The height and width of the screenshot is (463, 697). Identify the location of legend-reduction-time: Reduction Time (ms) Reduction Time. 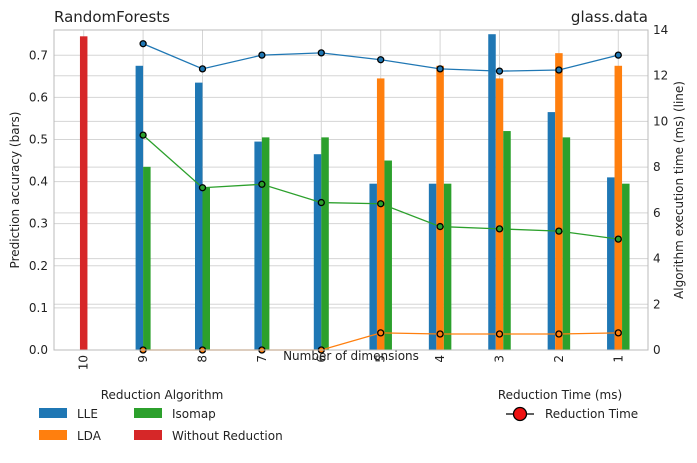
(568, 405).